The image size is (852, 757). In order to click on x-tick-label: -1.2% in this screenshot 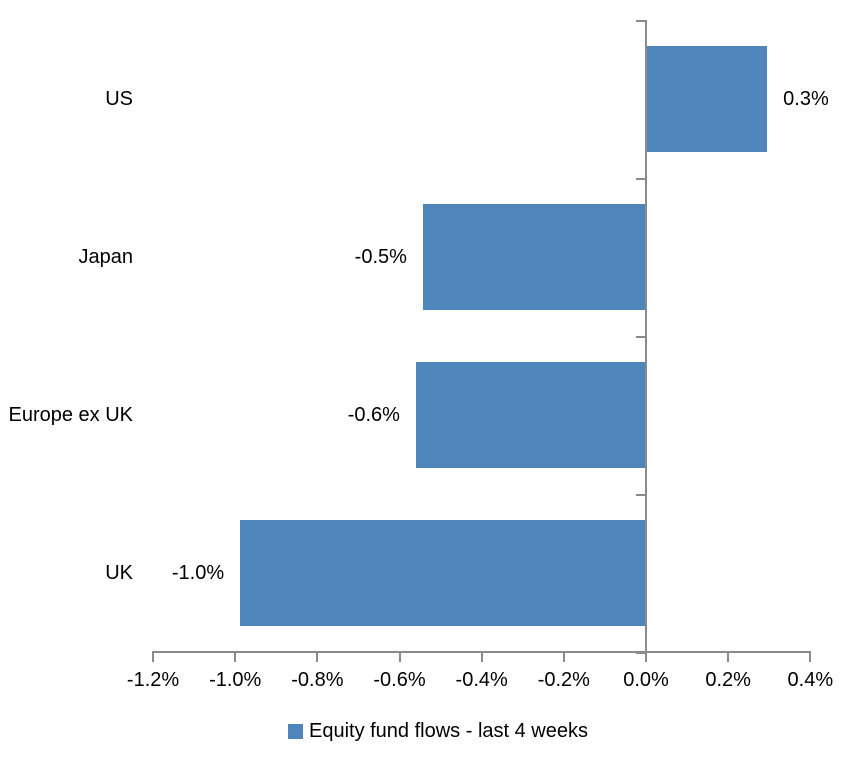, I will do `click(153, 680)`.